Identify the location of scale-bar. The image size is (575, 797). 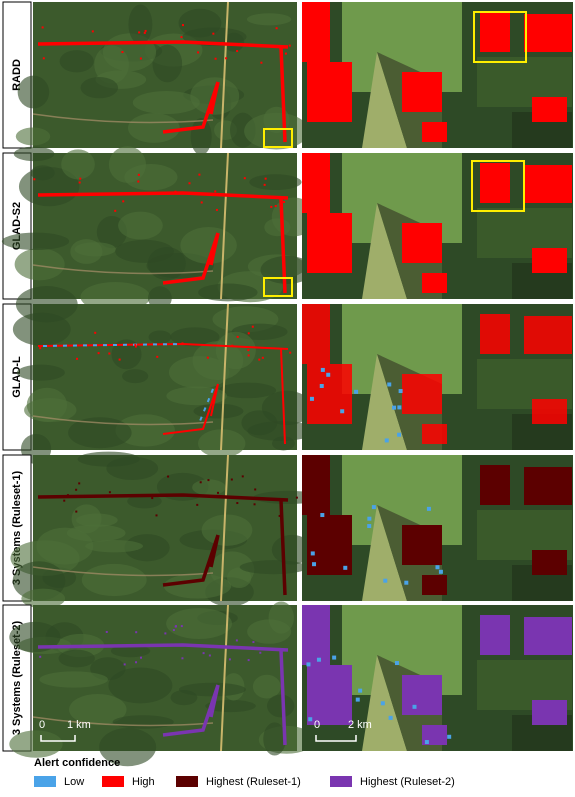
(336, 738).